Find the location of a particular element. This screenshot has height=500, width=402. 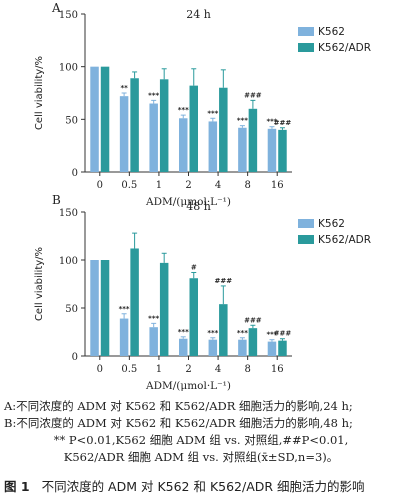

significance-label: ** is located at coordinates (124, 88).